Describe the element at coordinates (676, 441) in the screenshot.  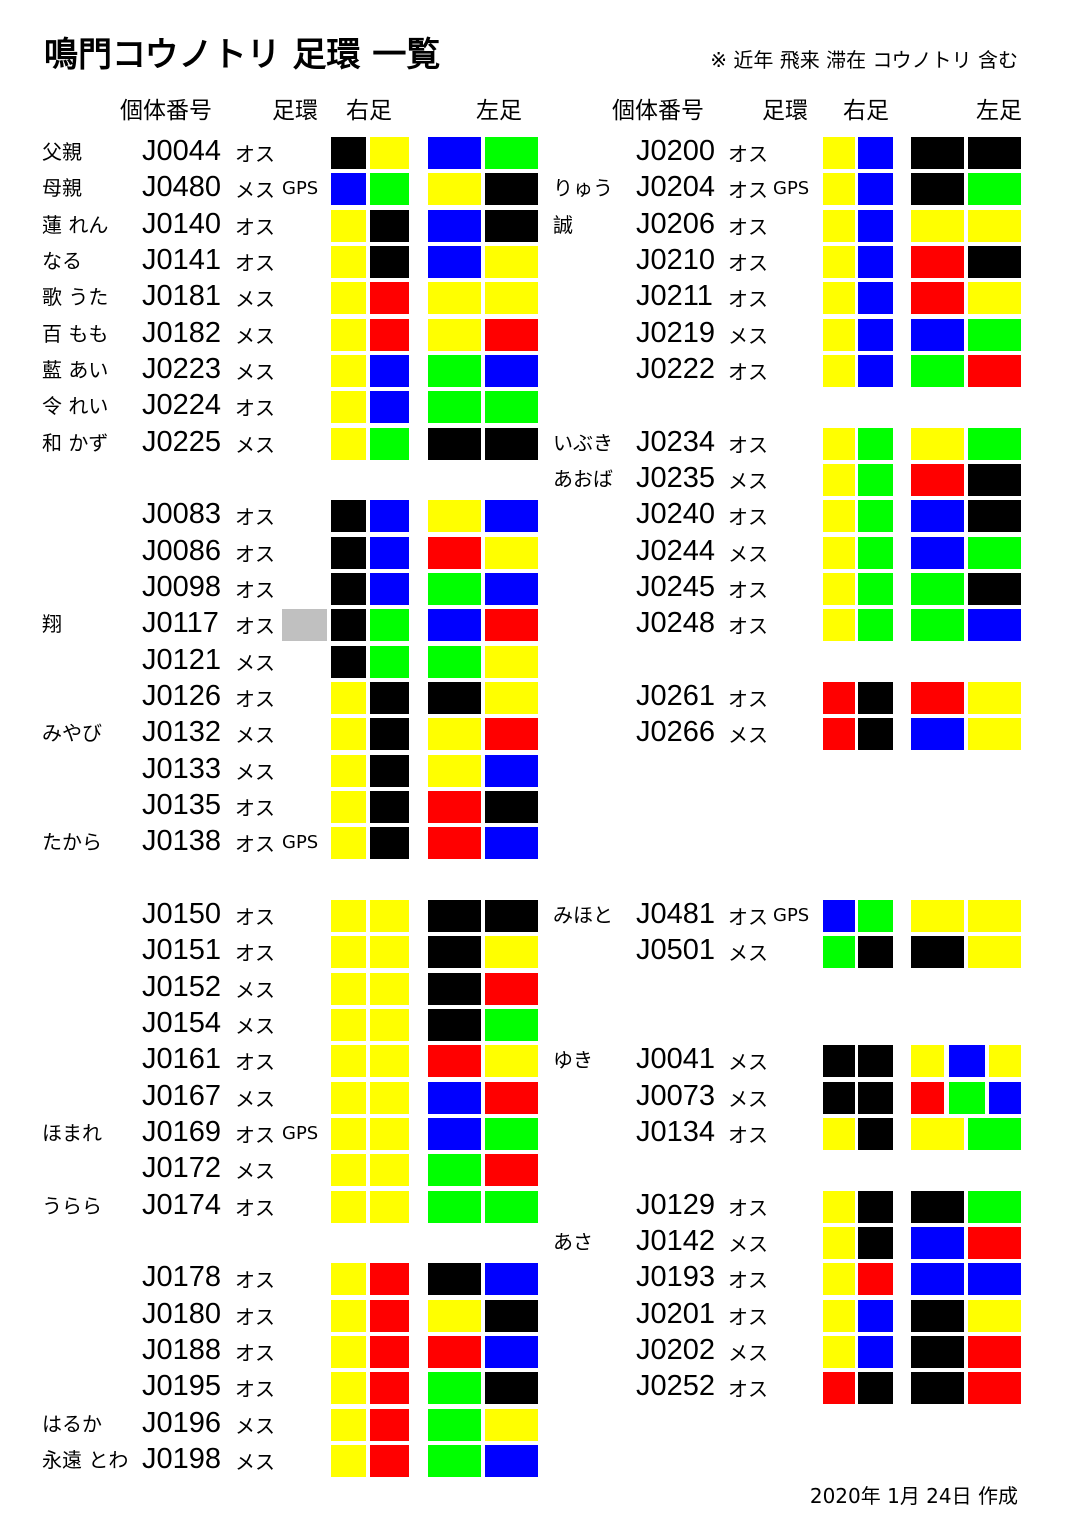
I see `bird-id: J0234` at that location.